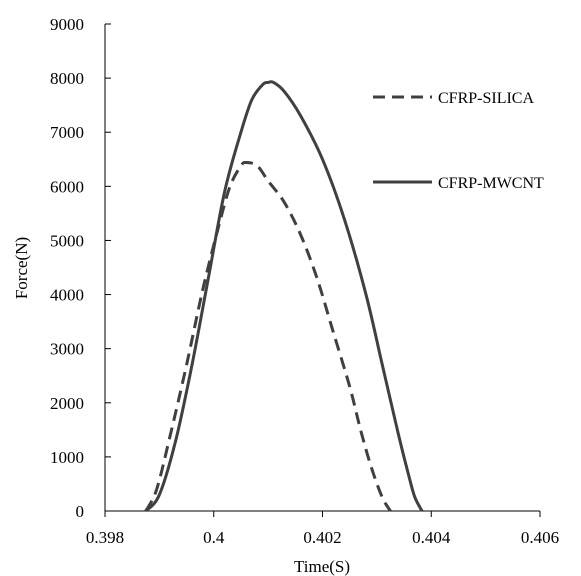  What do you see at coordinates (322, 537) in the screenshot?
I see `x-tick-label: 0.402` at bounding box center [322, 537].